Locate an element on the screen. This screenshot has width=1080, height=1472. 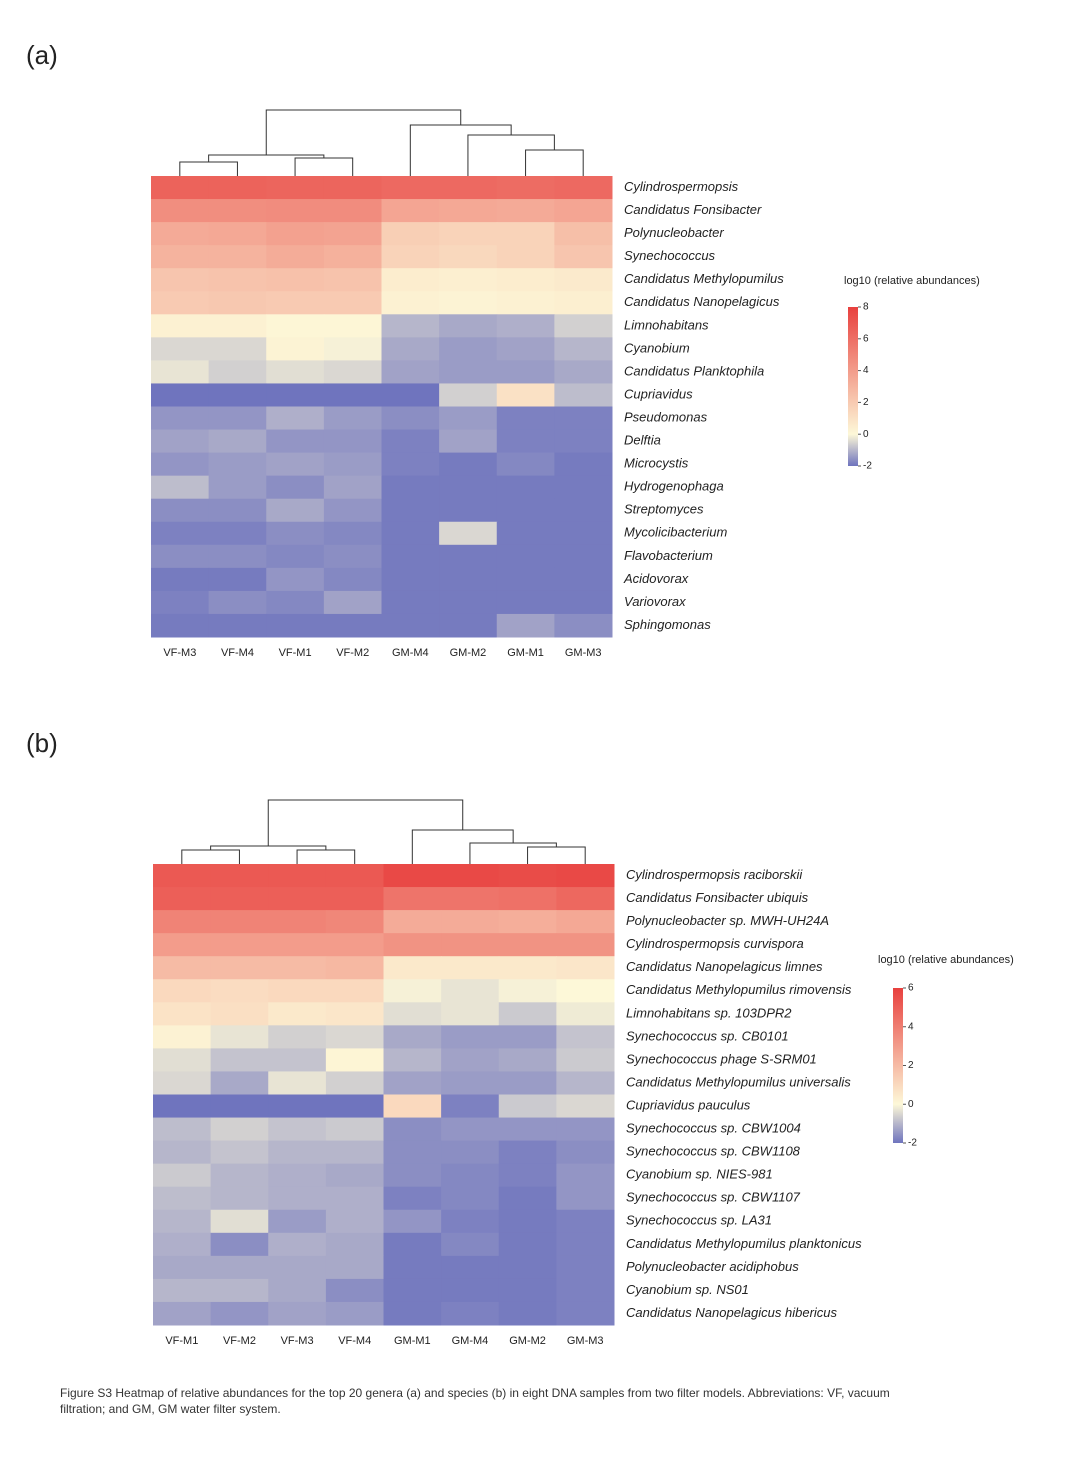
row-label: Limnohabitans sp. 103DPR2 is located at coordinates (709, 1012).